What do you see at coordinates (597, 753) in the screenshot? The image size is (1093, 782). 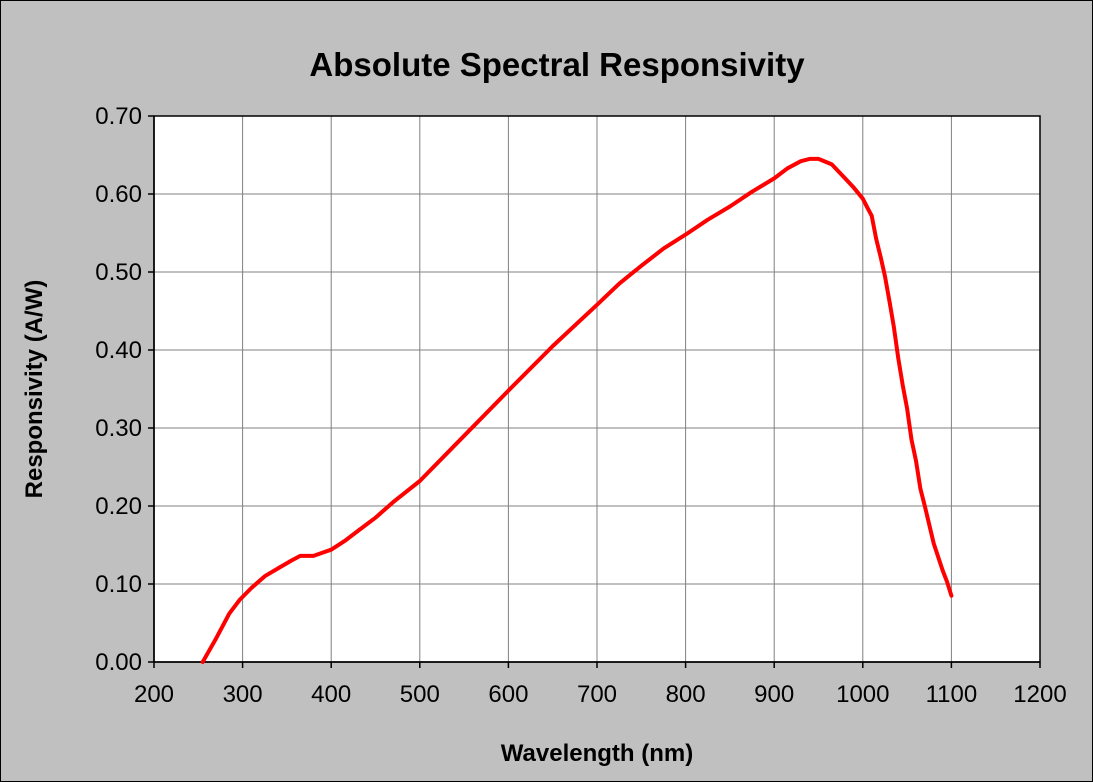 I see `x-axis-label: Wavelength (nm)` at bounding box center [597, 753].